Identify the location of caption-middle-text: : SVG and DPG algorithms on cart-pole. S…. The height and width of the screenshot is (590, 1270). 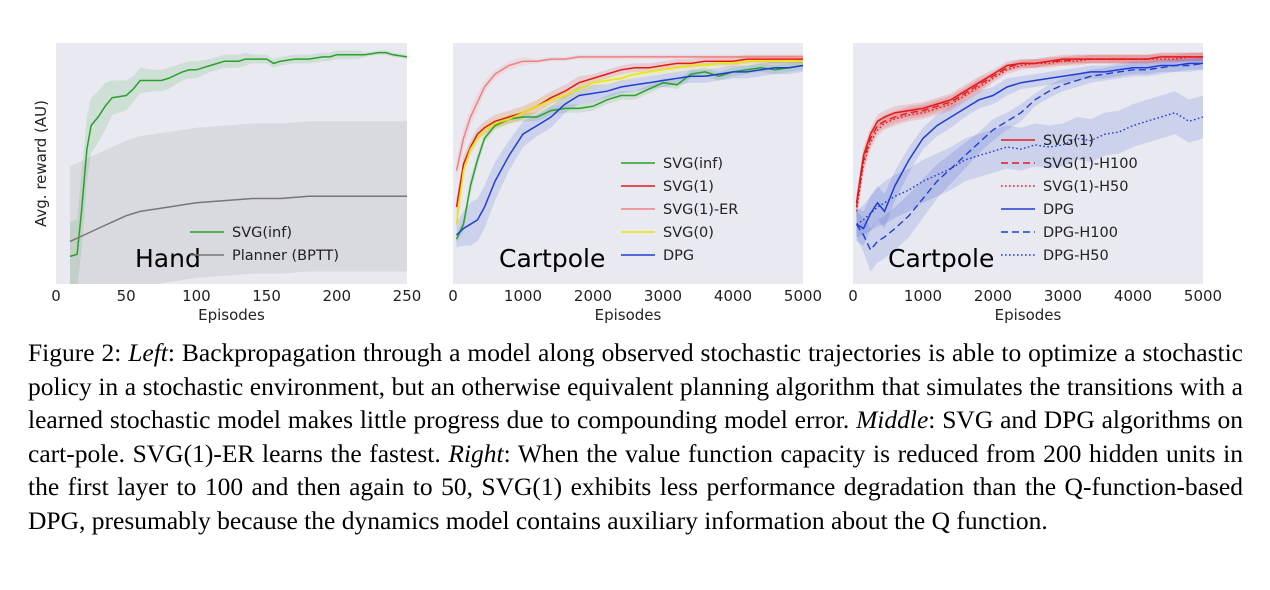
(636, 436).